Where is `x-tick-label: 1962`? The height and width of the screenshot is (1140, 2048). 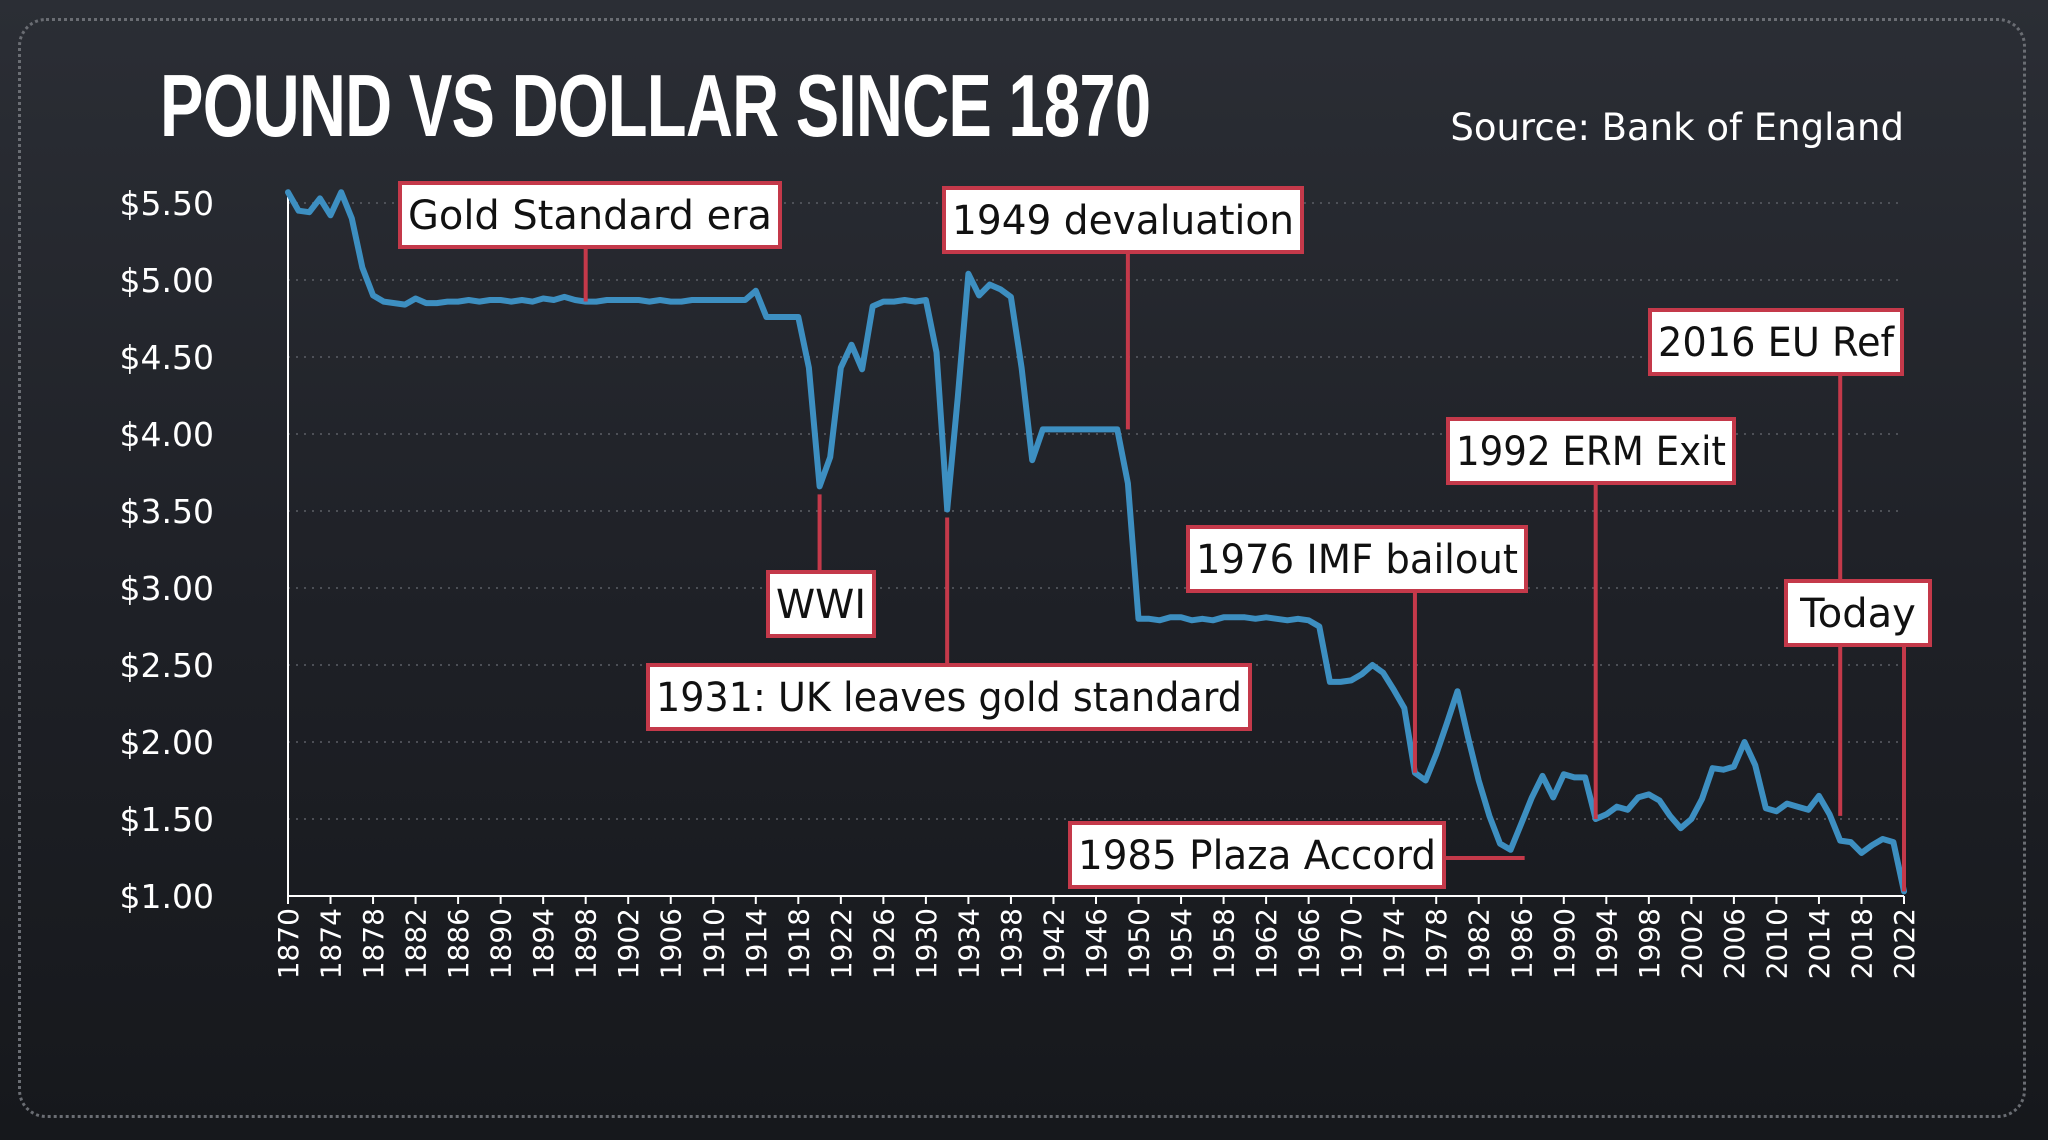
x-tick-label: 1962 is located at coordinates (1266, 943).